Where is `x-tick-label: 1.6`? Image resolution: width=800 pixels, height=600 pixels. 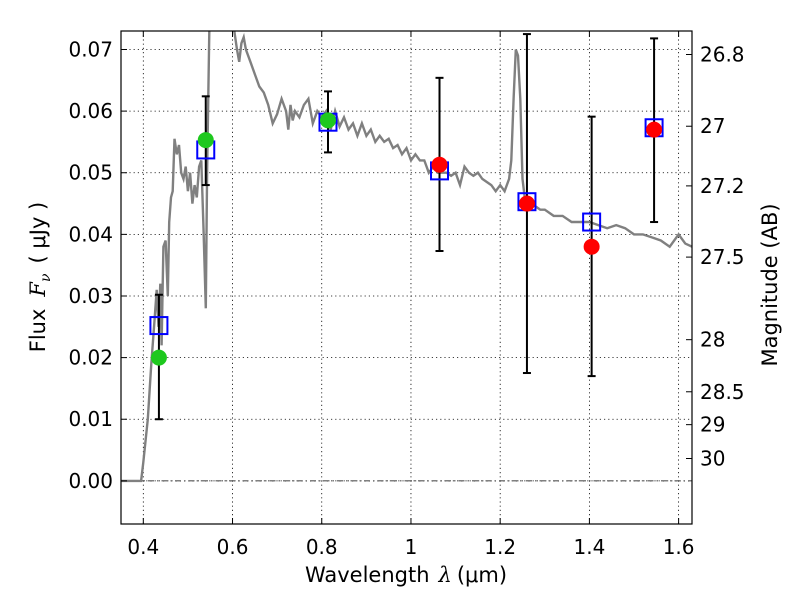
x-tick-label: 1.6 is located at coordinates (679, 547).